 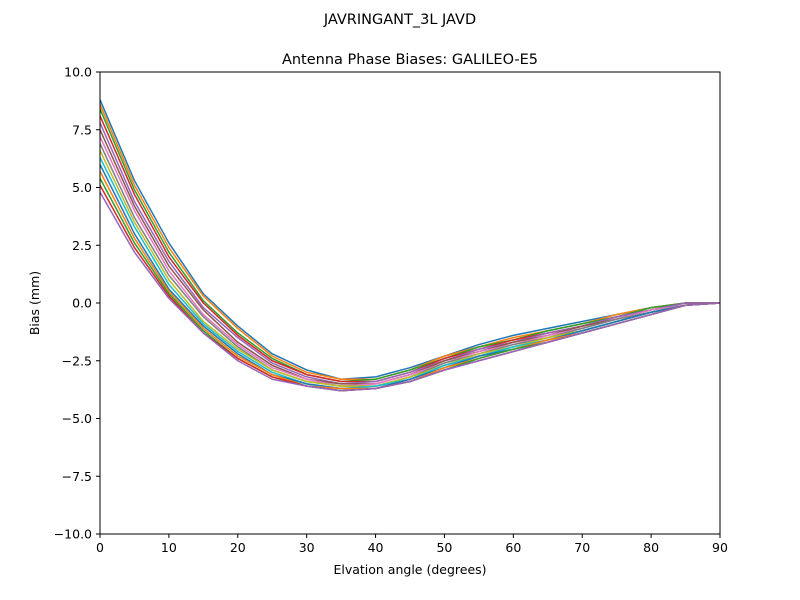 I want to click on chart-title: Antenna Phase Biases: GALILEO-E5, so click(x=410, y=60).